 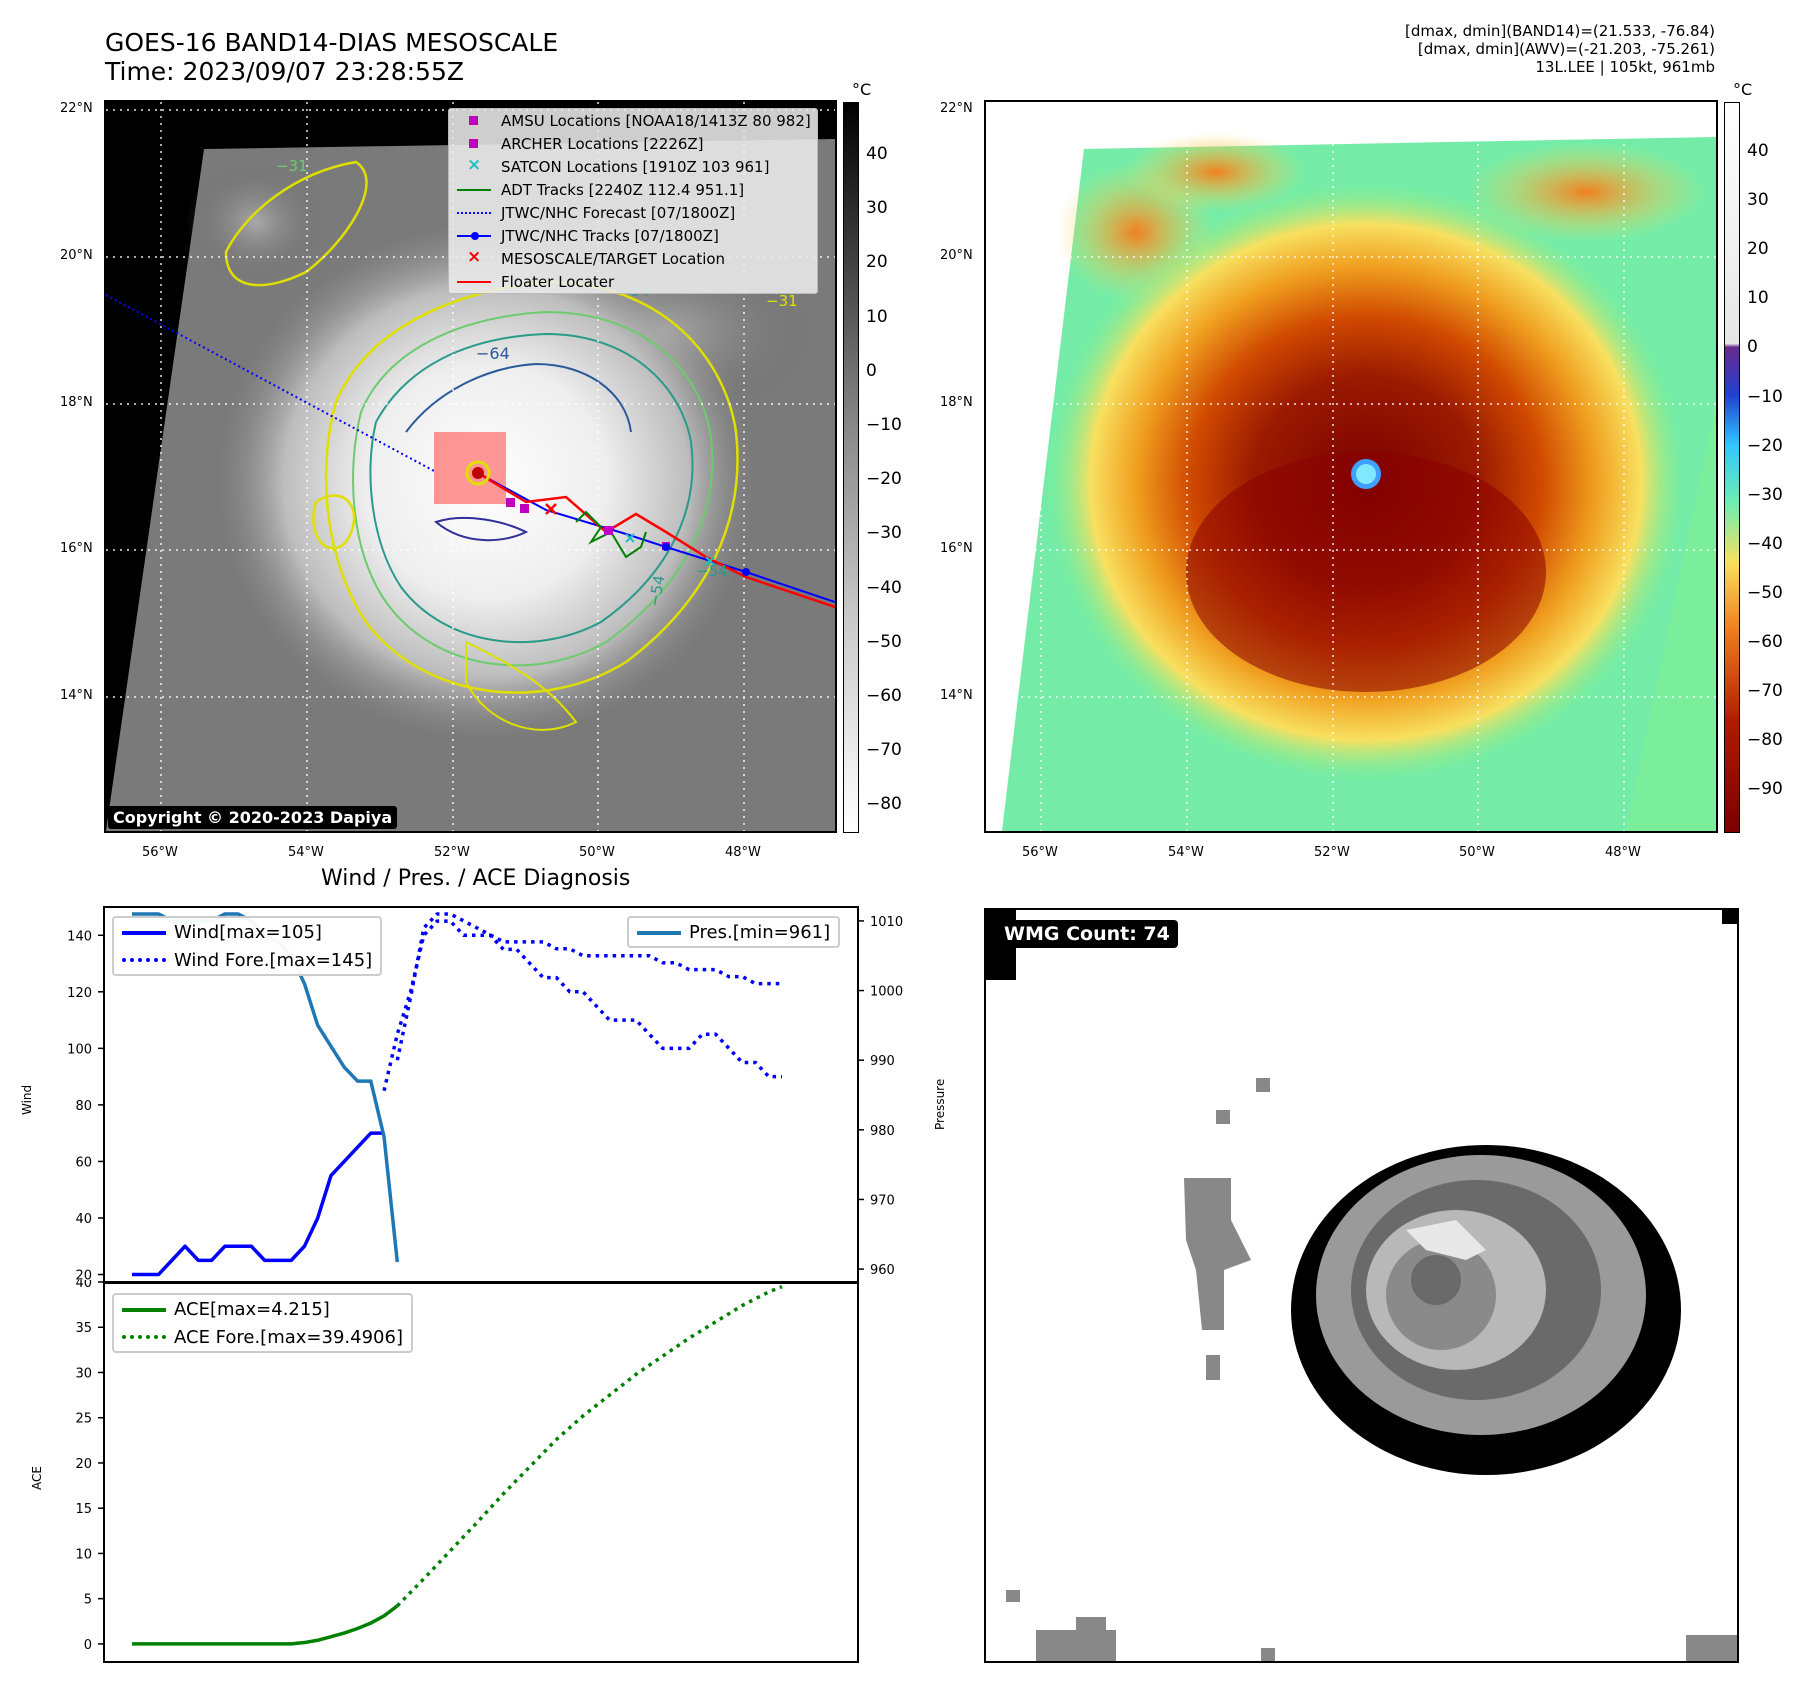 I want to click on awv-lon-label-54w: 54°W, so click(x=1186, y=852).